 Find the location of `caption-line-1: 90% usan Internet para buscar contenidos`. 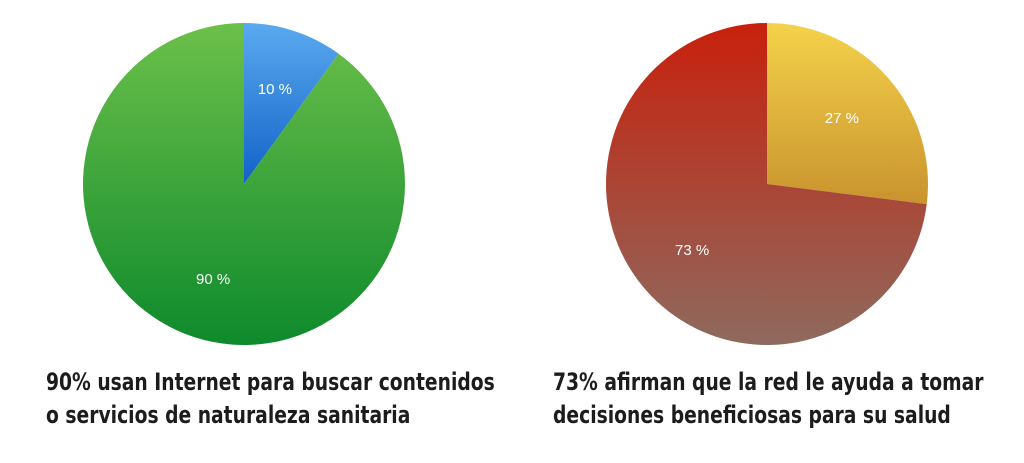

caption-line-1: 90% usan Internet para buscar contenidos is located at coordinates (270, 382).